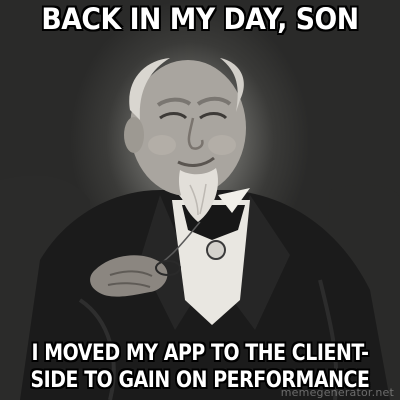  I want to click on eye-left, so click(173, 116).